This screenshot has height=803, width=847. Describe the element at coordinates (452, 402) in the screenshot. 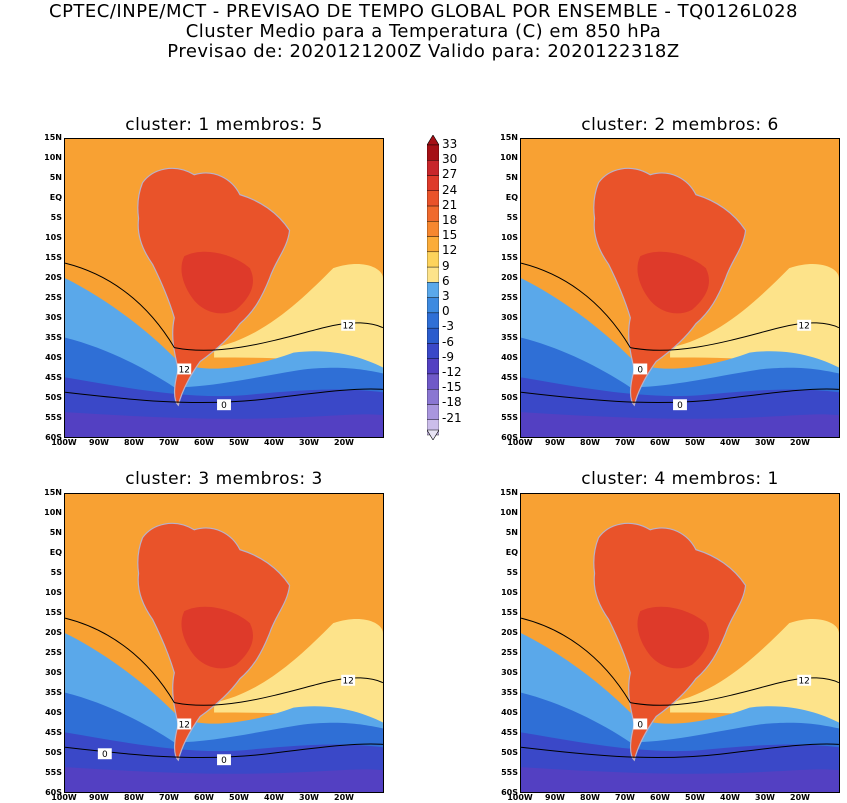

I see `colorbar-label: -18` at that location.